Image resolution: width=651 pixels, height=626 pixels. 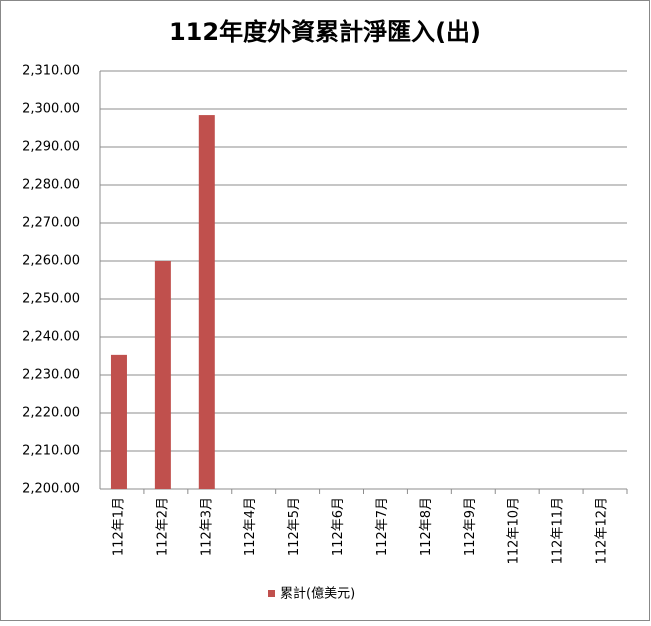 What do you see at coordinates (51, 413) in the screenshot?
I see `y-tick-label: 2,220.00` at bounding box center [51, 413].